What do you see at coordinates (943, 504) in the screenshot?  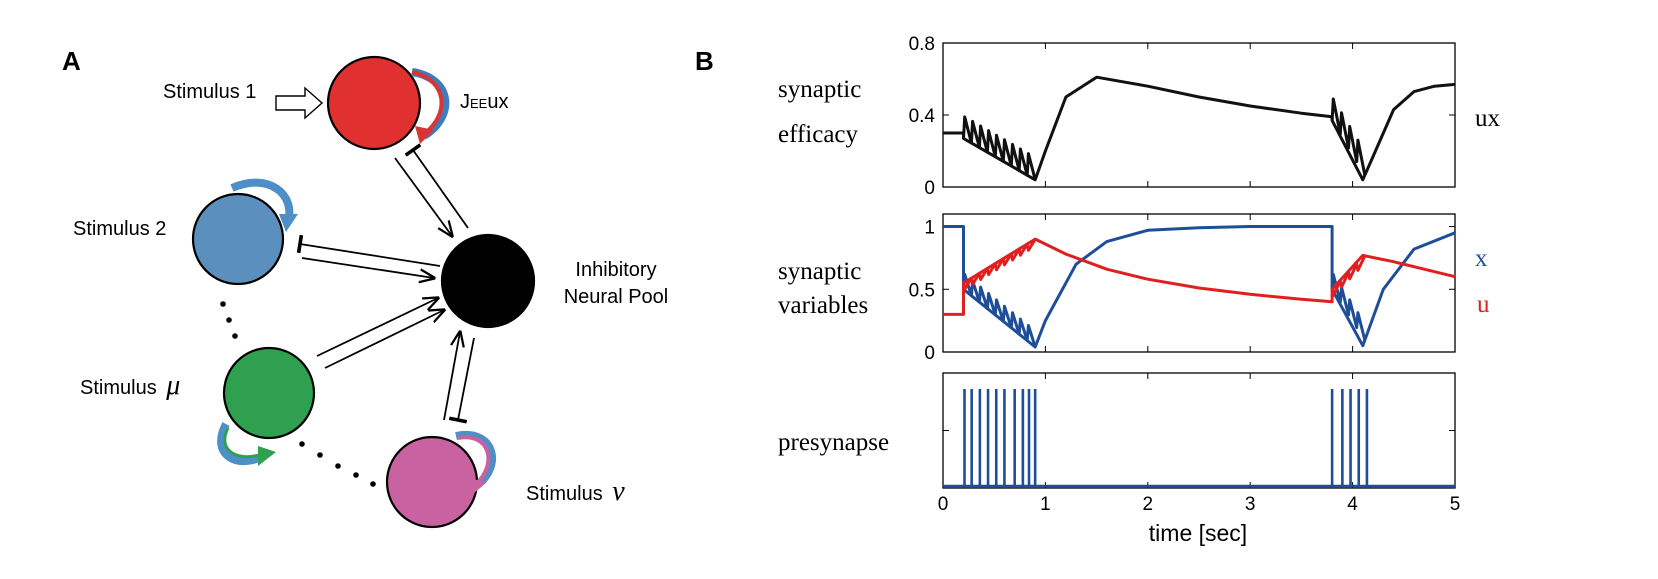 I see `x-tick-label: 0` at bounding box center [943, 504].